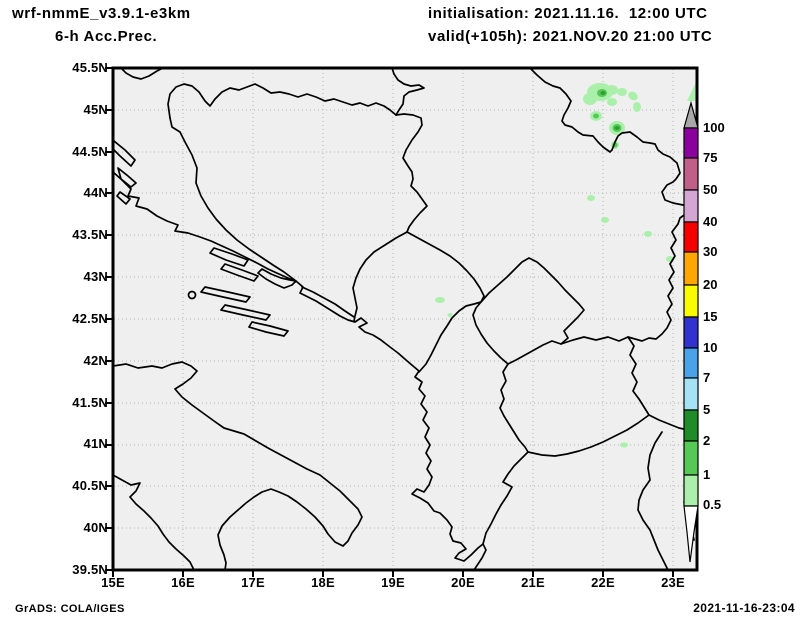  What do you see at coordinates (101, 13) in the screenshot?
I see `model-title: wrf-nmmE_v3.9.1-e3km` at bounding box center [101, 13].